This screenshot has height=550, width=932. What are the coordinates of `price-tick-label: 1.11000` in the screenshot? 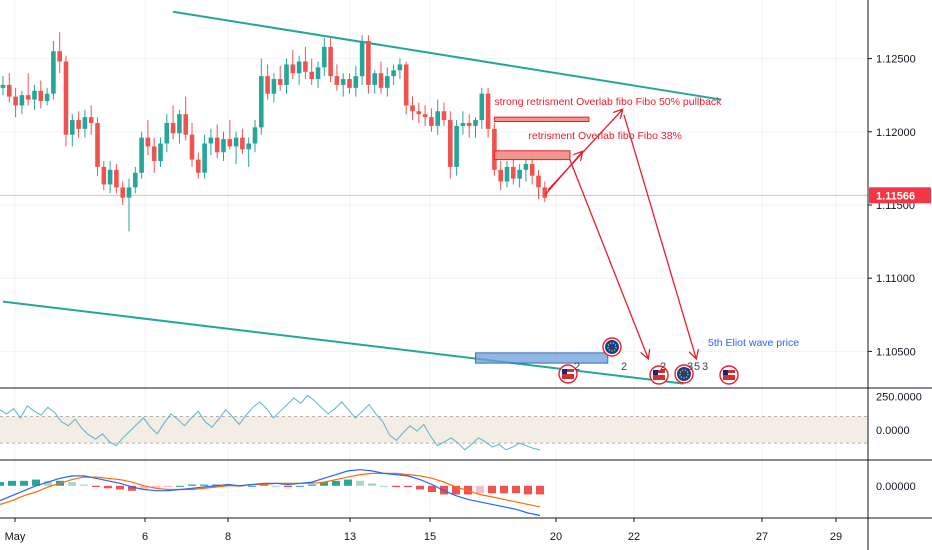 It's located at (895, 279).